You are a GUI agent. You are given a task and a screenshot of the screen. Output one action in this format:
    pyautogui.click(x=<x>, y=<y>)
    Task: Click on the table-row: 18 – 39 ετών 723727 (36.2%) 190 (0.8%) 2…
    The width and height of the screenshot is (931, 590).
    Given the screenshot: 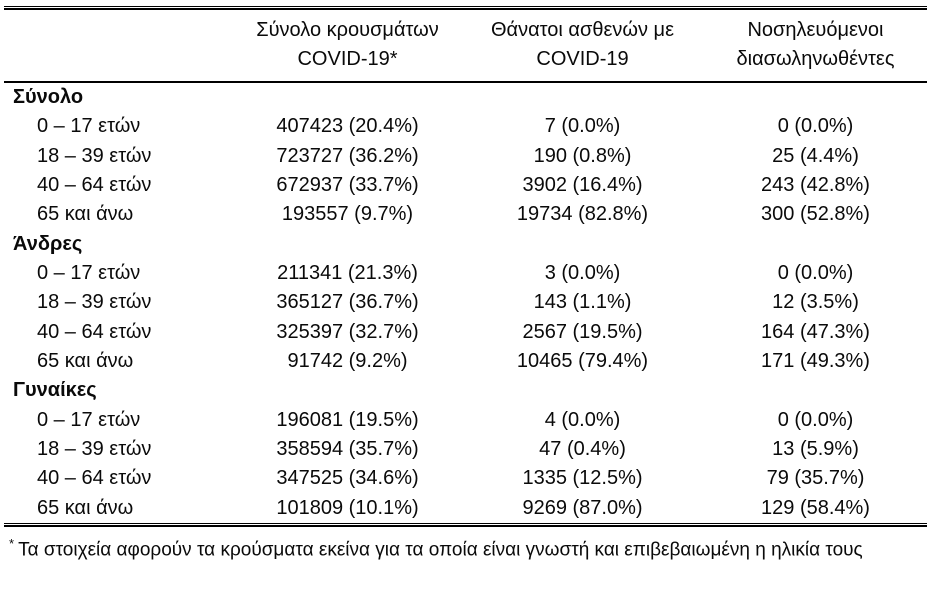 What is the action you would take?
    pyautogui.click(x=465, y=156)
    